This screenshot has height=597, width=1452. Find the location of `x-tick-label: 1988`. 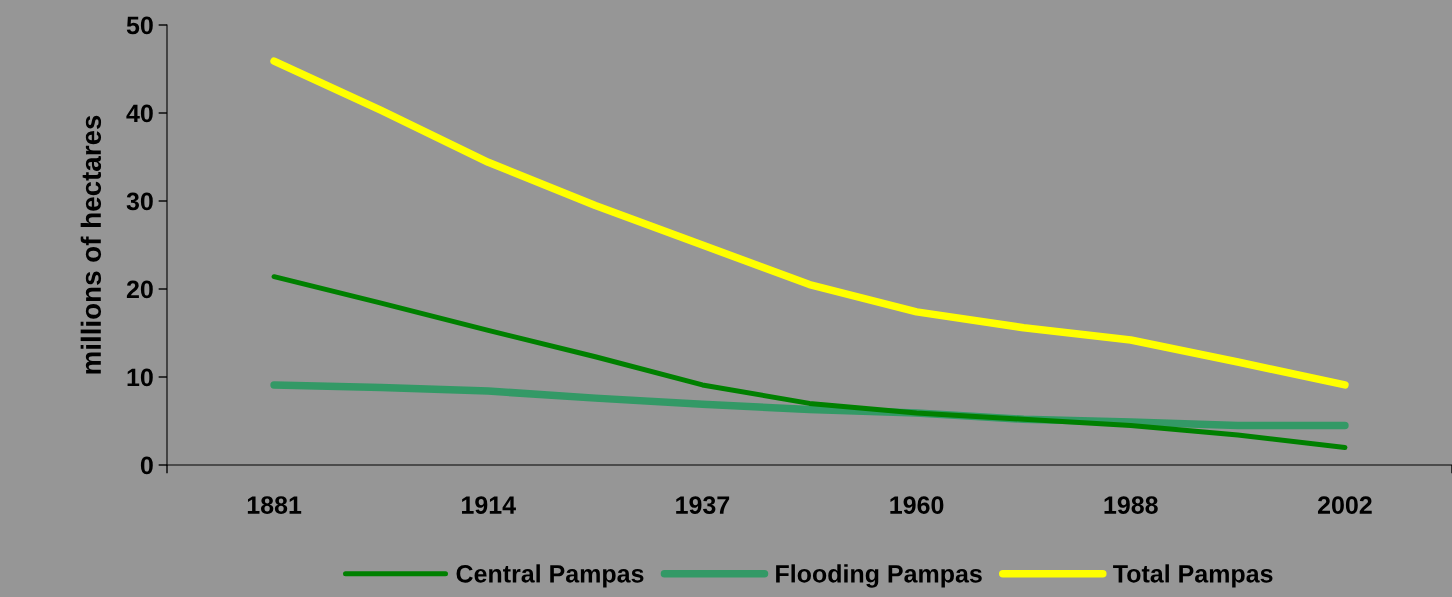

x-tick-label: 1988 is located at coordinates (1131, 505).